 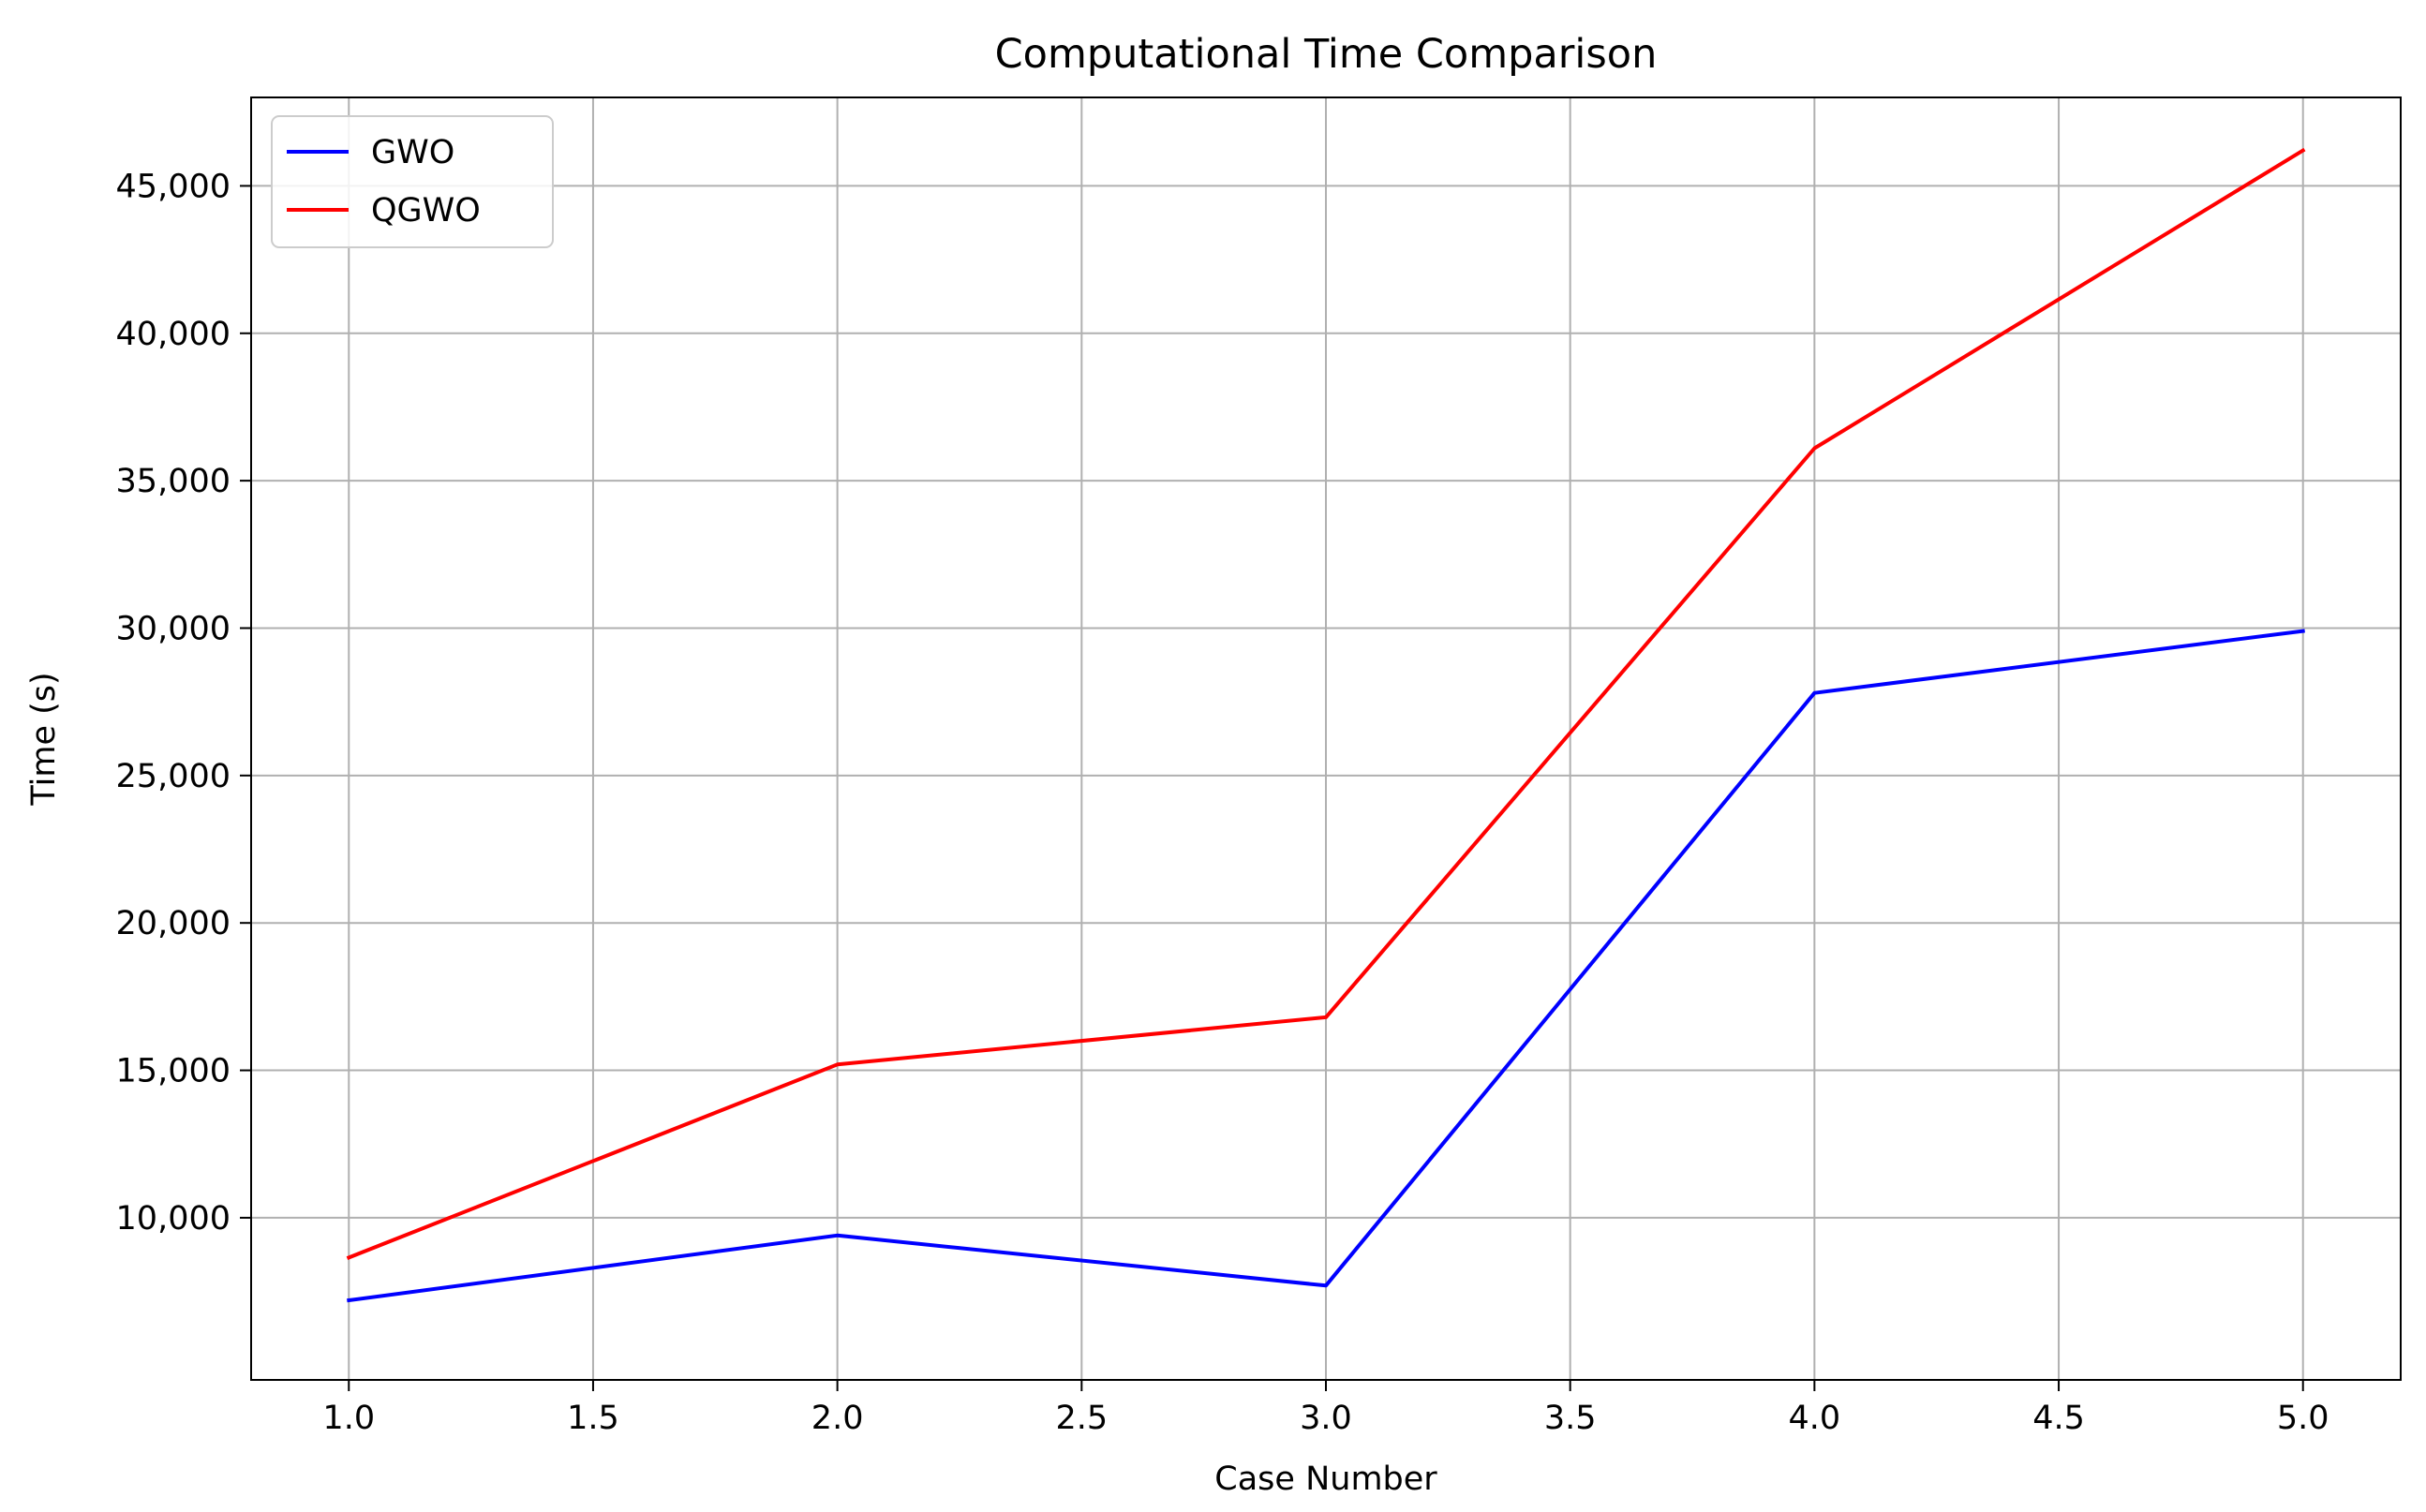 I want to click on y-tick-label: 40,000, so click(x=173, y=334).